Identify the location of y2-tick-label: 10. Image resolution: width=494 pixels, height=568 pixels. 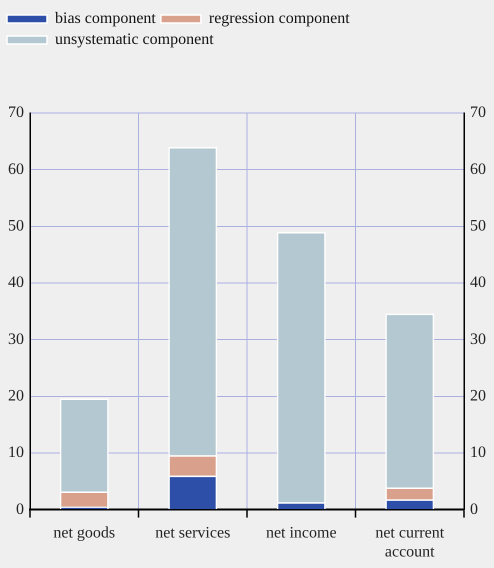
(478, 453).